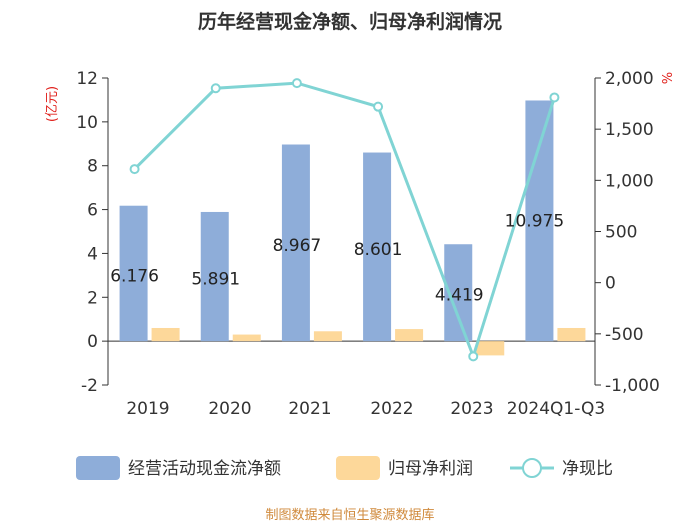 Image resolution: width=700 pixels, height=525 pixels. Describe the element at coordinates (665, 78) in the screenshot. I see `right-axis-unit: %` at that location.